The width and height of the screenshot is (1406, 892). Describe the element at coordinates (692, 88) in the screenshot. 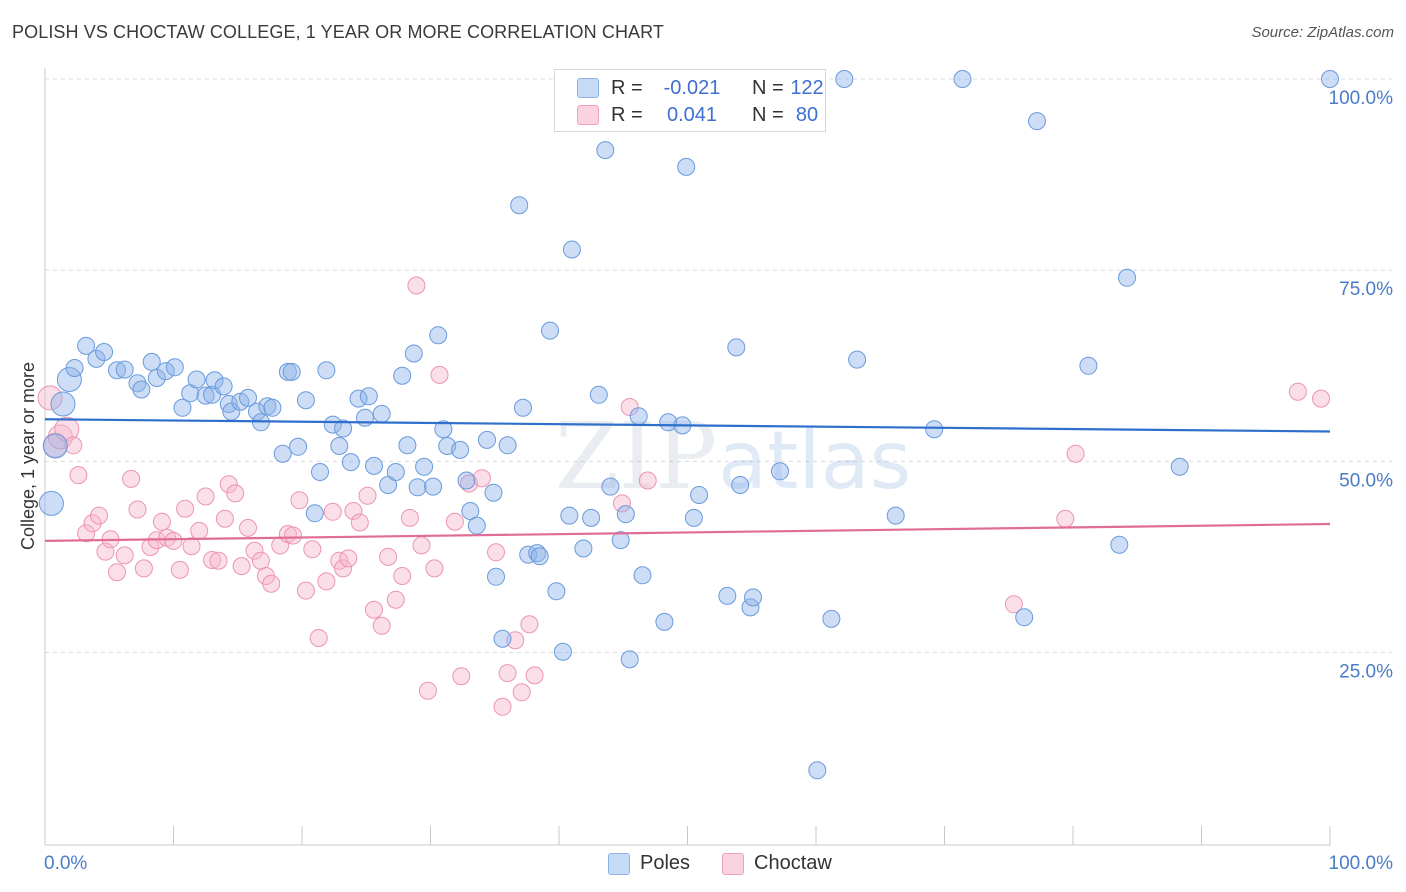

I see `r-value: -0.021` at that location.